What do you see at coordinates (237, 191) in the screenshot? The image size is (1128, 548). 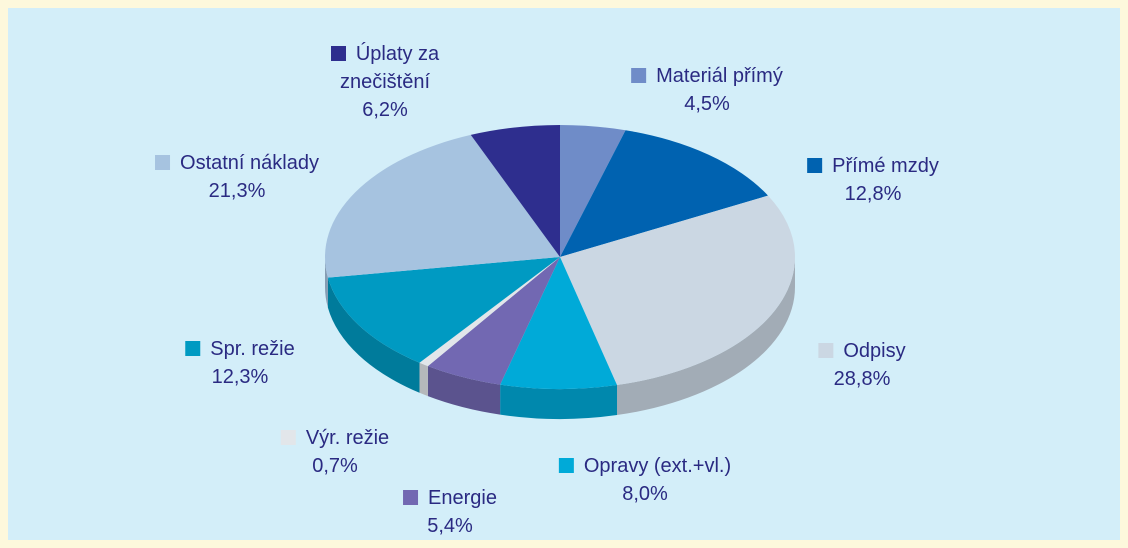 I see `value-label: 21,3%` at bounding box center [237, 191].